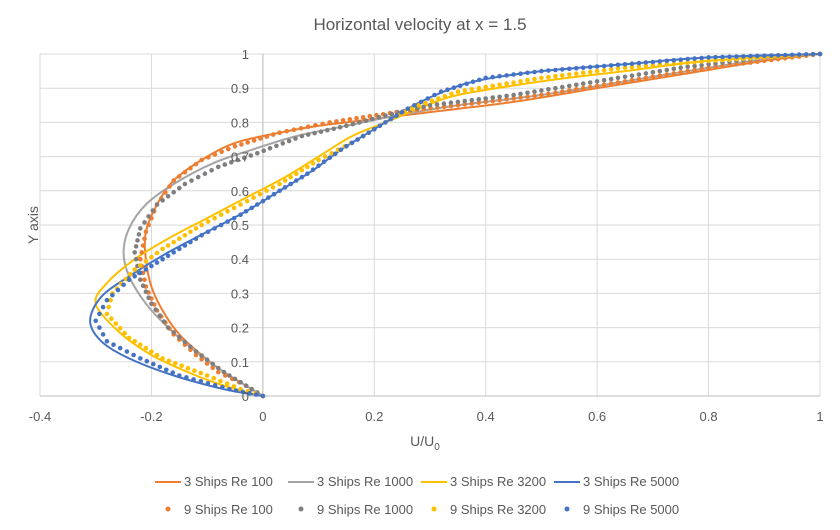  I want to click on y-tick-label: 1, so click(245, 54).